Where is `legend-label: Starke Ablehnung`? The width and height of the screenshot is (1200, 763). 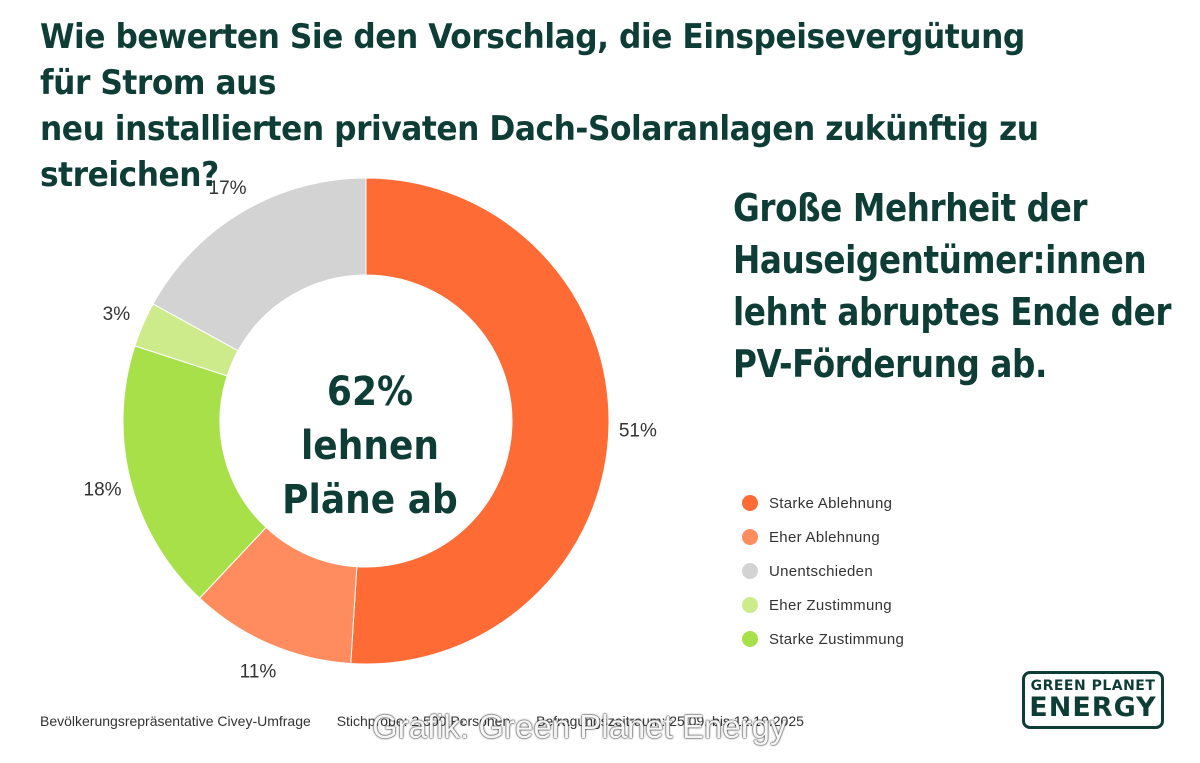 legend-label: Starke Ablehnung is located at coordinates (831, 503).